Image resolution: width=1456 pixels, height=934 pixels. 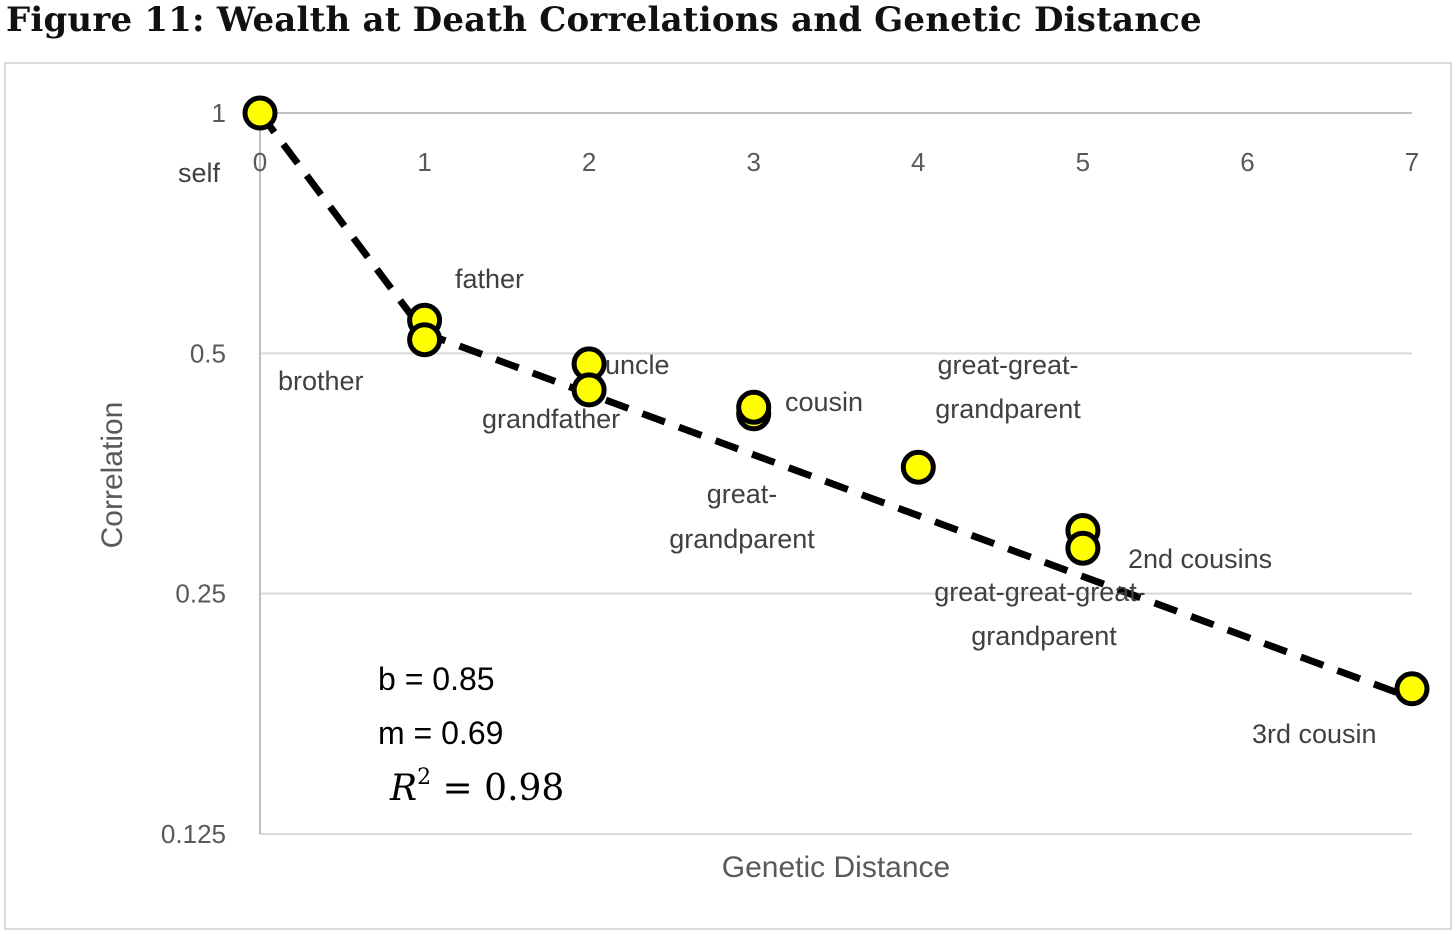 What do you see at coordinates (1200, 559) in the screenshot?
I see `label-2nd-cousins: 2nd cousins` at bounding box center [1200, 559].